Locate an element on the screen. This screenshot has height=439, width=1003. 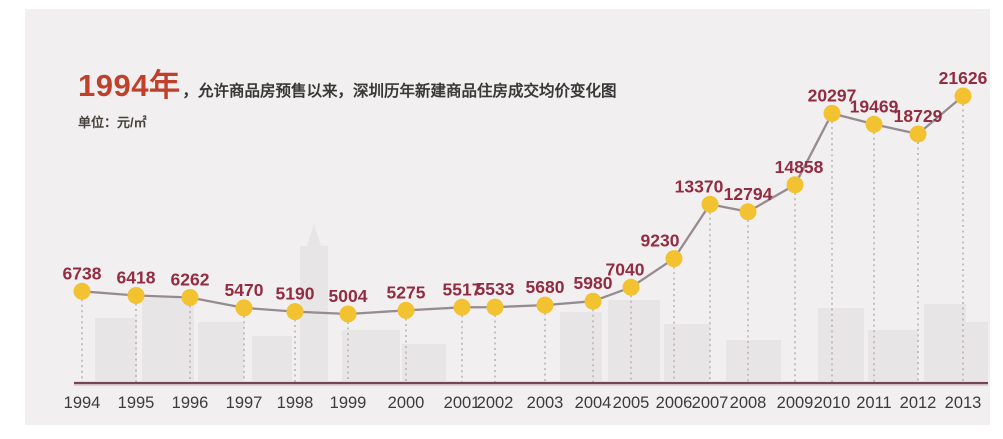
data-point-label: 5680 is located at coordinates (545, 287).